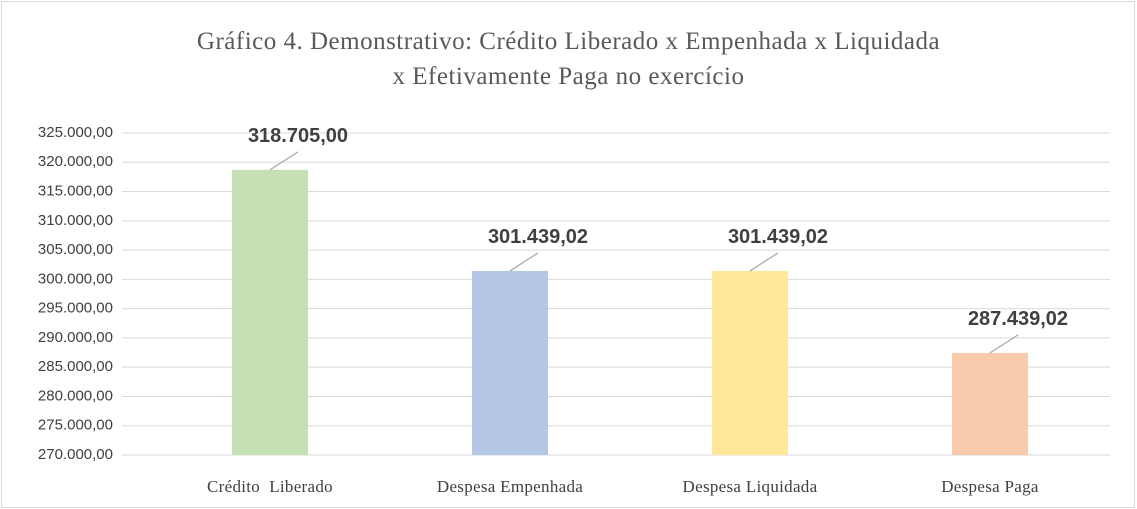 The width and height of the screenshot is (1137, 509). Describe the element at coordinates (75, 191) in the screenshot. I see `y-tick-label: 315.000,00` at that location.